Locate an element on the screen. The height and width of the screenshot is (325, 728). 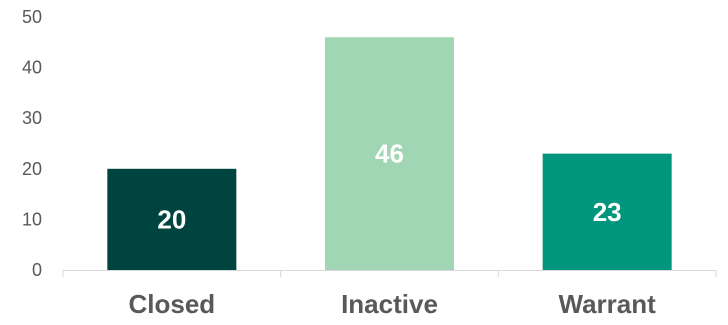
category-label-closed: Closed is located at coordinates (171, 304).